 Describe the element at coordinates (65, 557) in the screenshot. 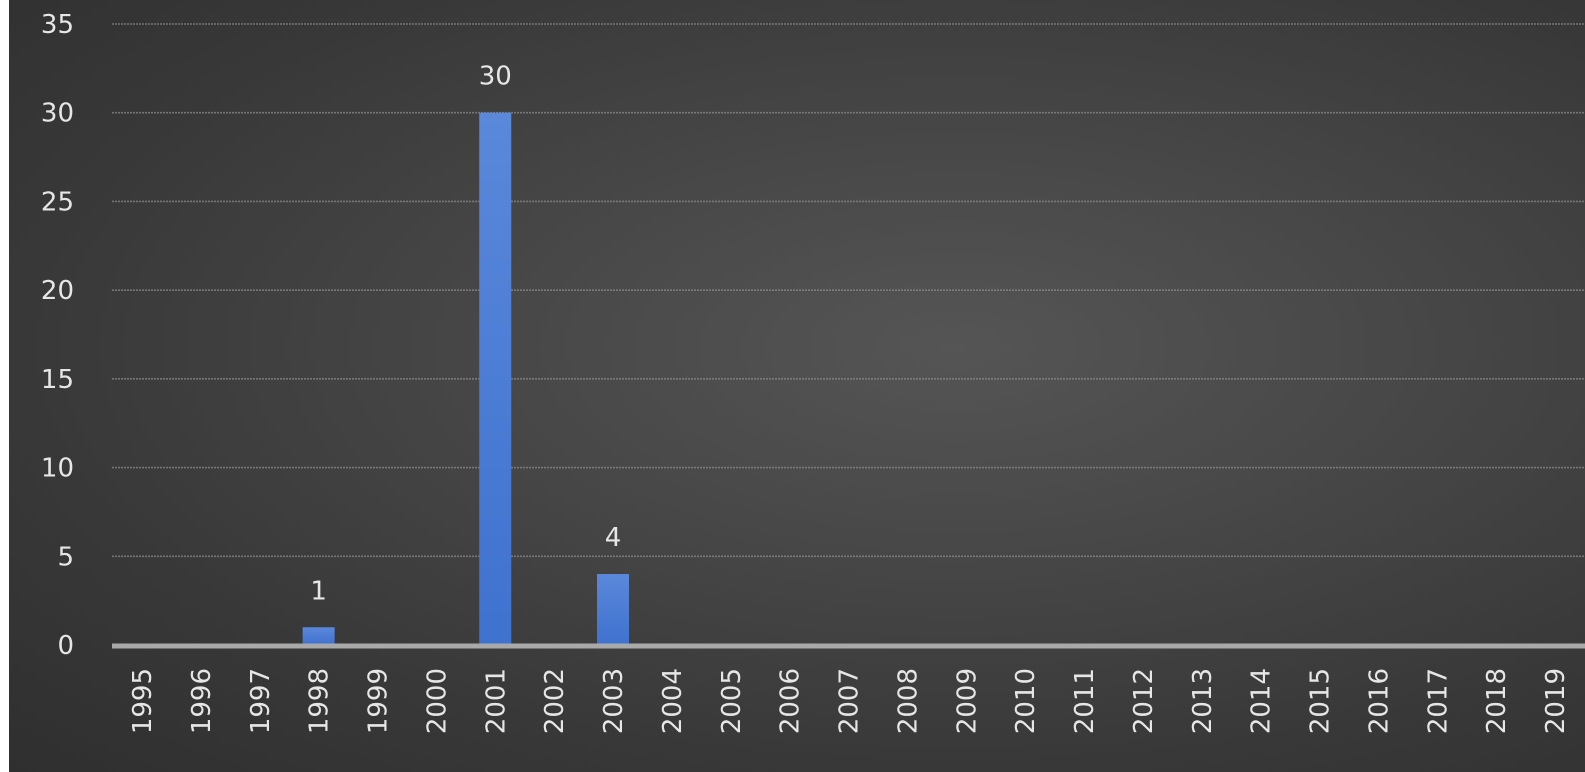

I see `y-tick-label: 5` at that location.